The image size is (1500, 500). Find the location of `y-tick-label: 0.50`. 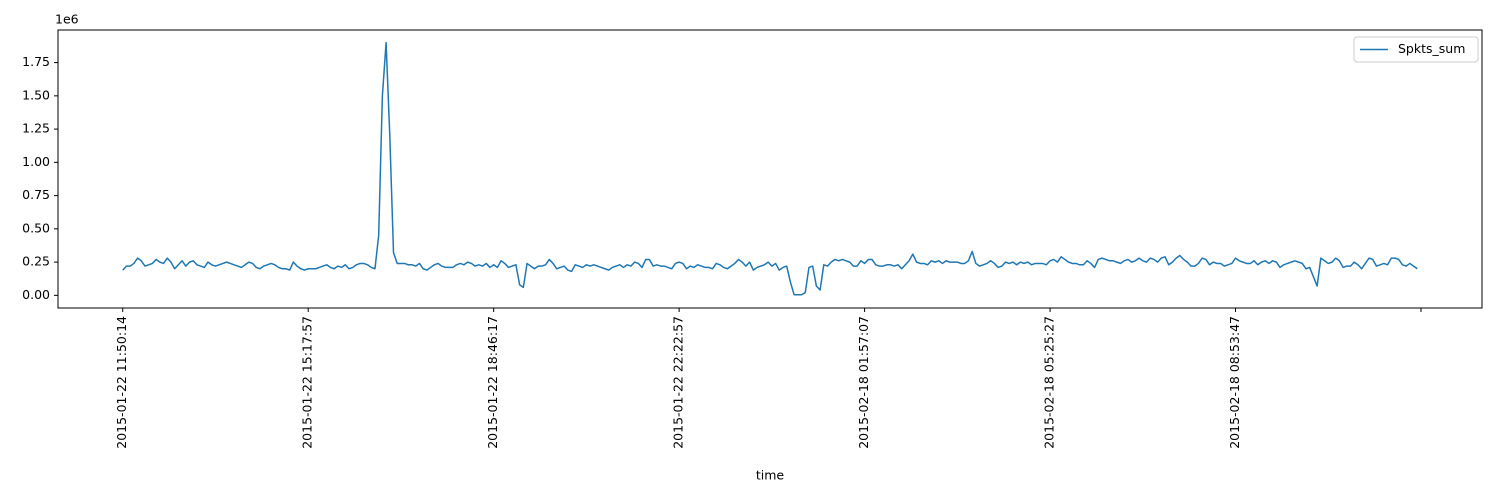

y-tick-label: 0.50 is located at coordinates (36, 227).